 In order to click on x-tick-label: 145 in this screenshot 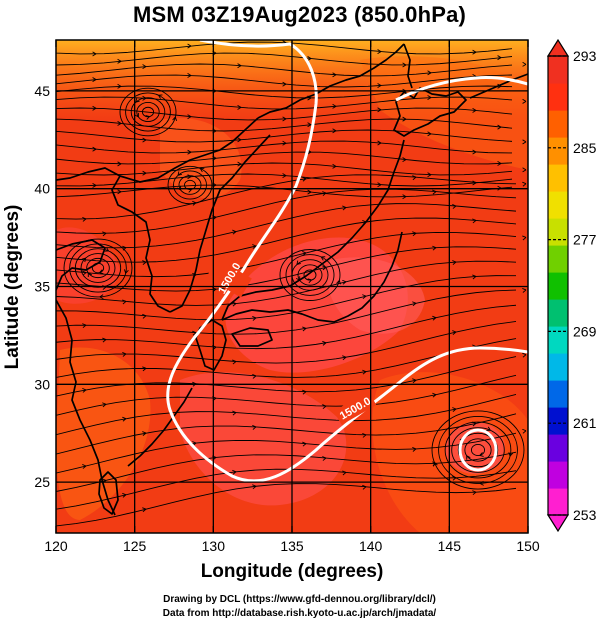, I will do `click(450, 546)`.